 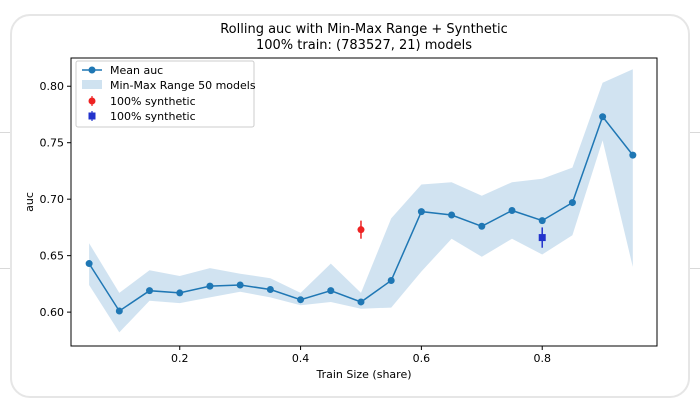 What do you see at coordinates (92, 116) in the screenshot?
I see `legend-syn2-marker` at bounding box center [92, 116].